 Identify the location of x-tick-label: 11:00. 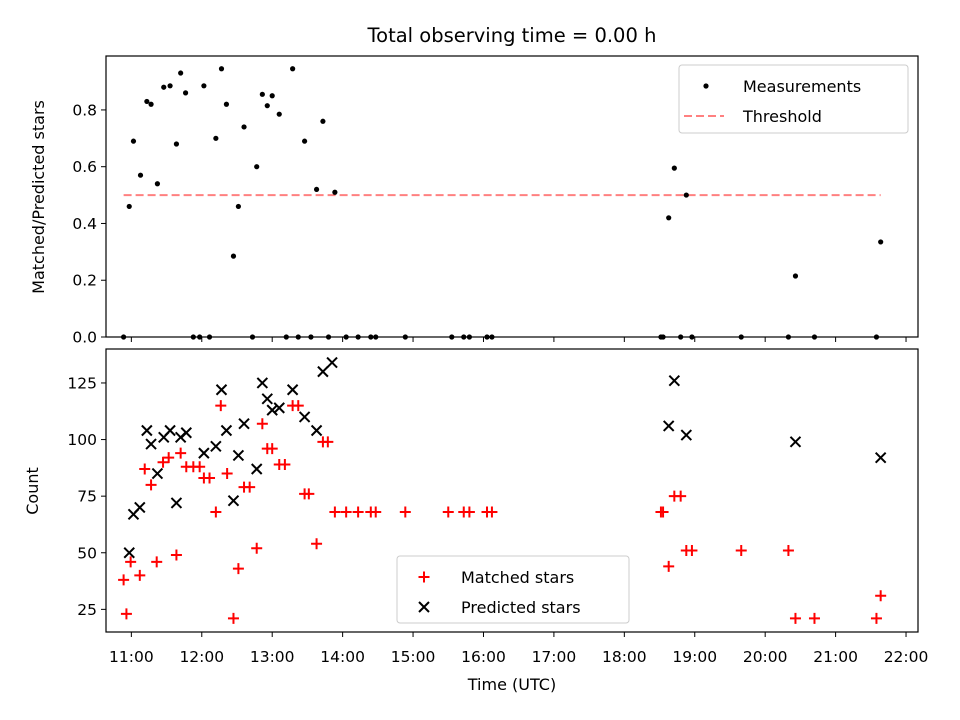
(131, 657).